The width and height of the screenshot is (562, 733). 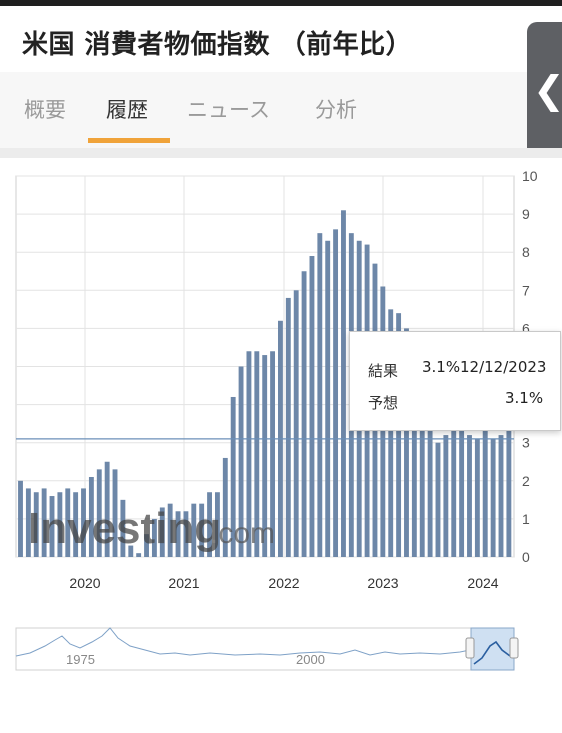 What do you see at coordinates (310, 659) in the screenshot?
I see `navigator-label-2000: 2000` at bounding box center [310, 659].